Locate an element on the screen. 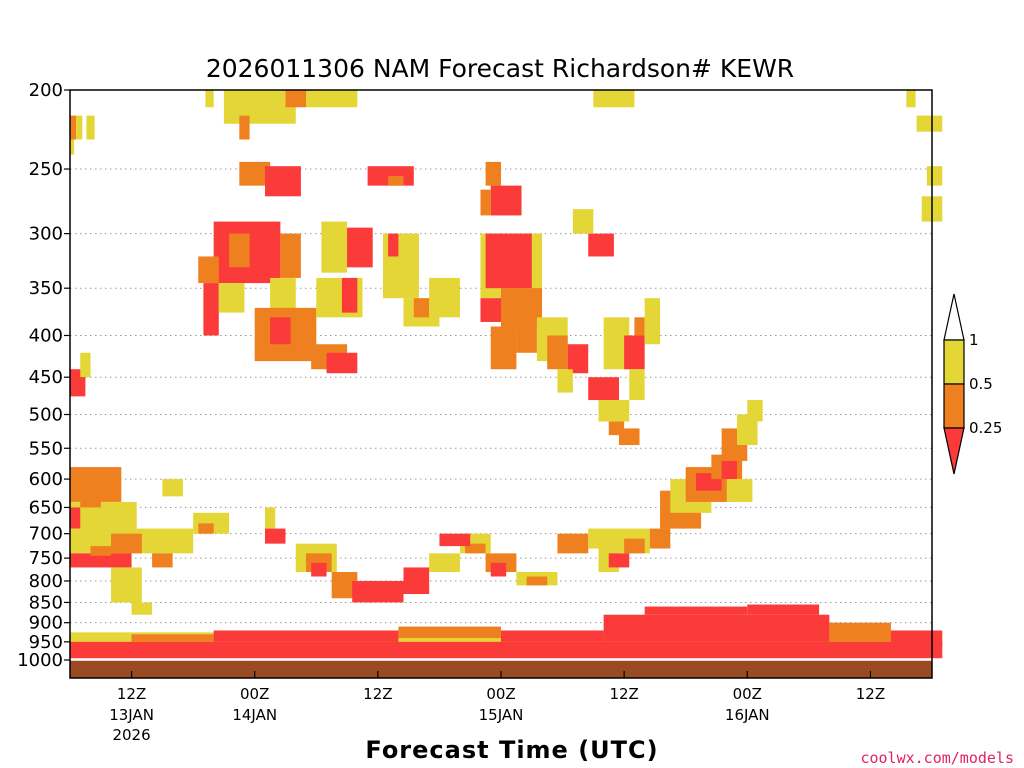 The width and height of the screenshot is (1024, 768). y-tick-label: 350 is located at coordinates (46, 288).